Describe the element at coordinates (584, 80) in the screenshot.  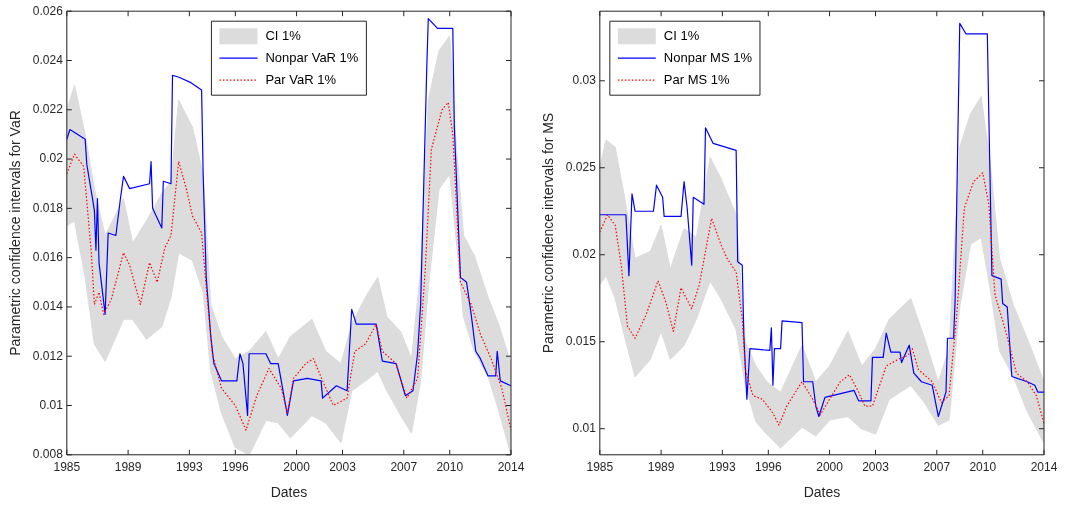
I see `y-tick-label: 0.03` at that location.